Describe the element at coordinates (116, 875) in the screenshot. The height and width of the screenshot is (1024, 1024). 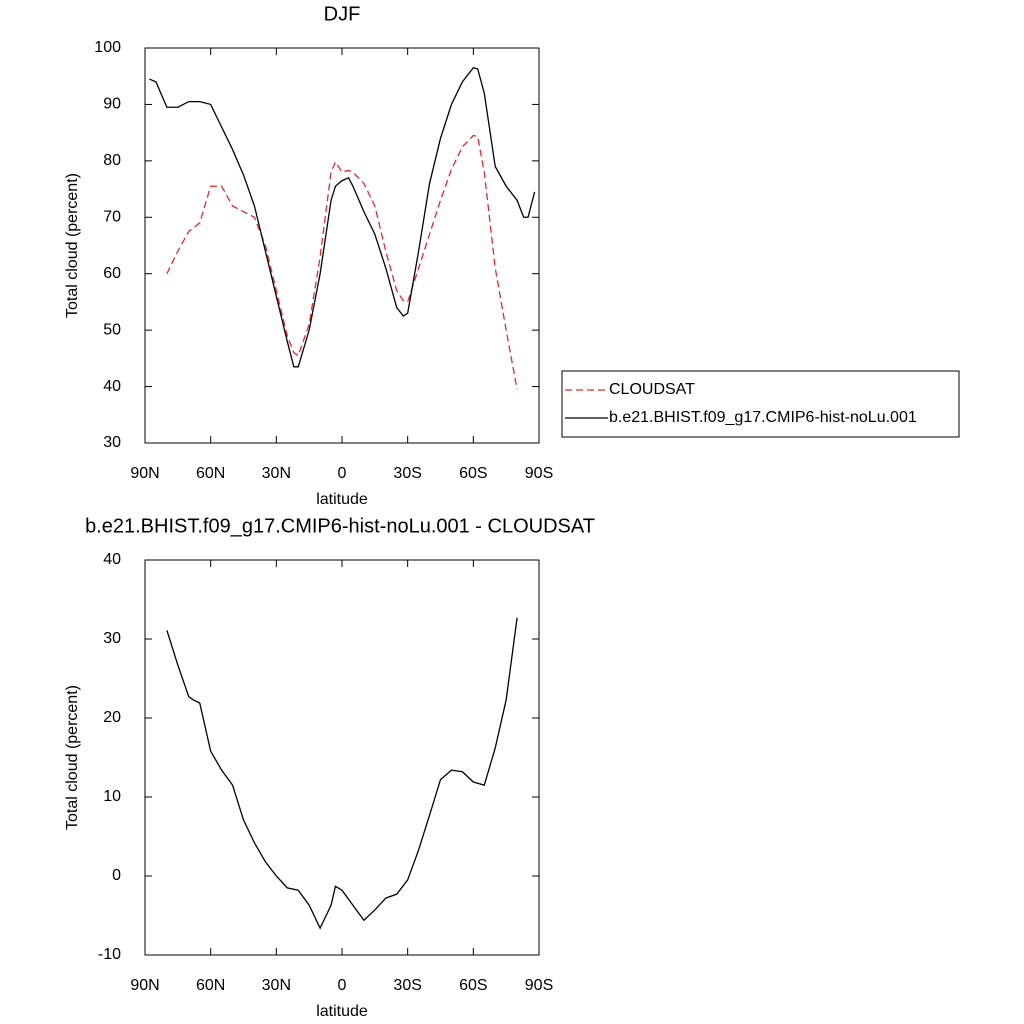
I see `y-tick-label: 0` at that location.